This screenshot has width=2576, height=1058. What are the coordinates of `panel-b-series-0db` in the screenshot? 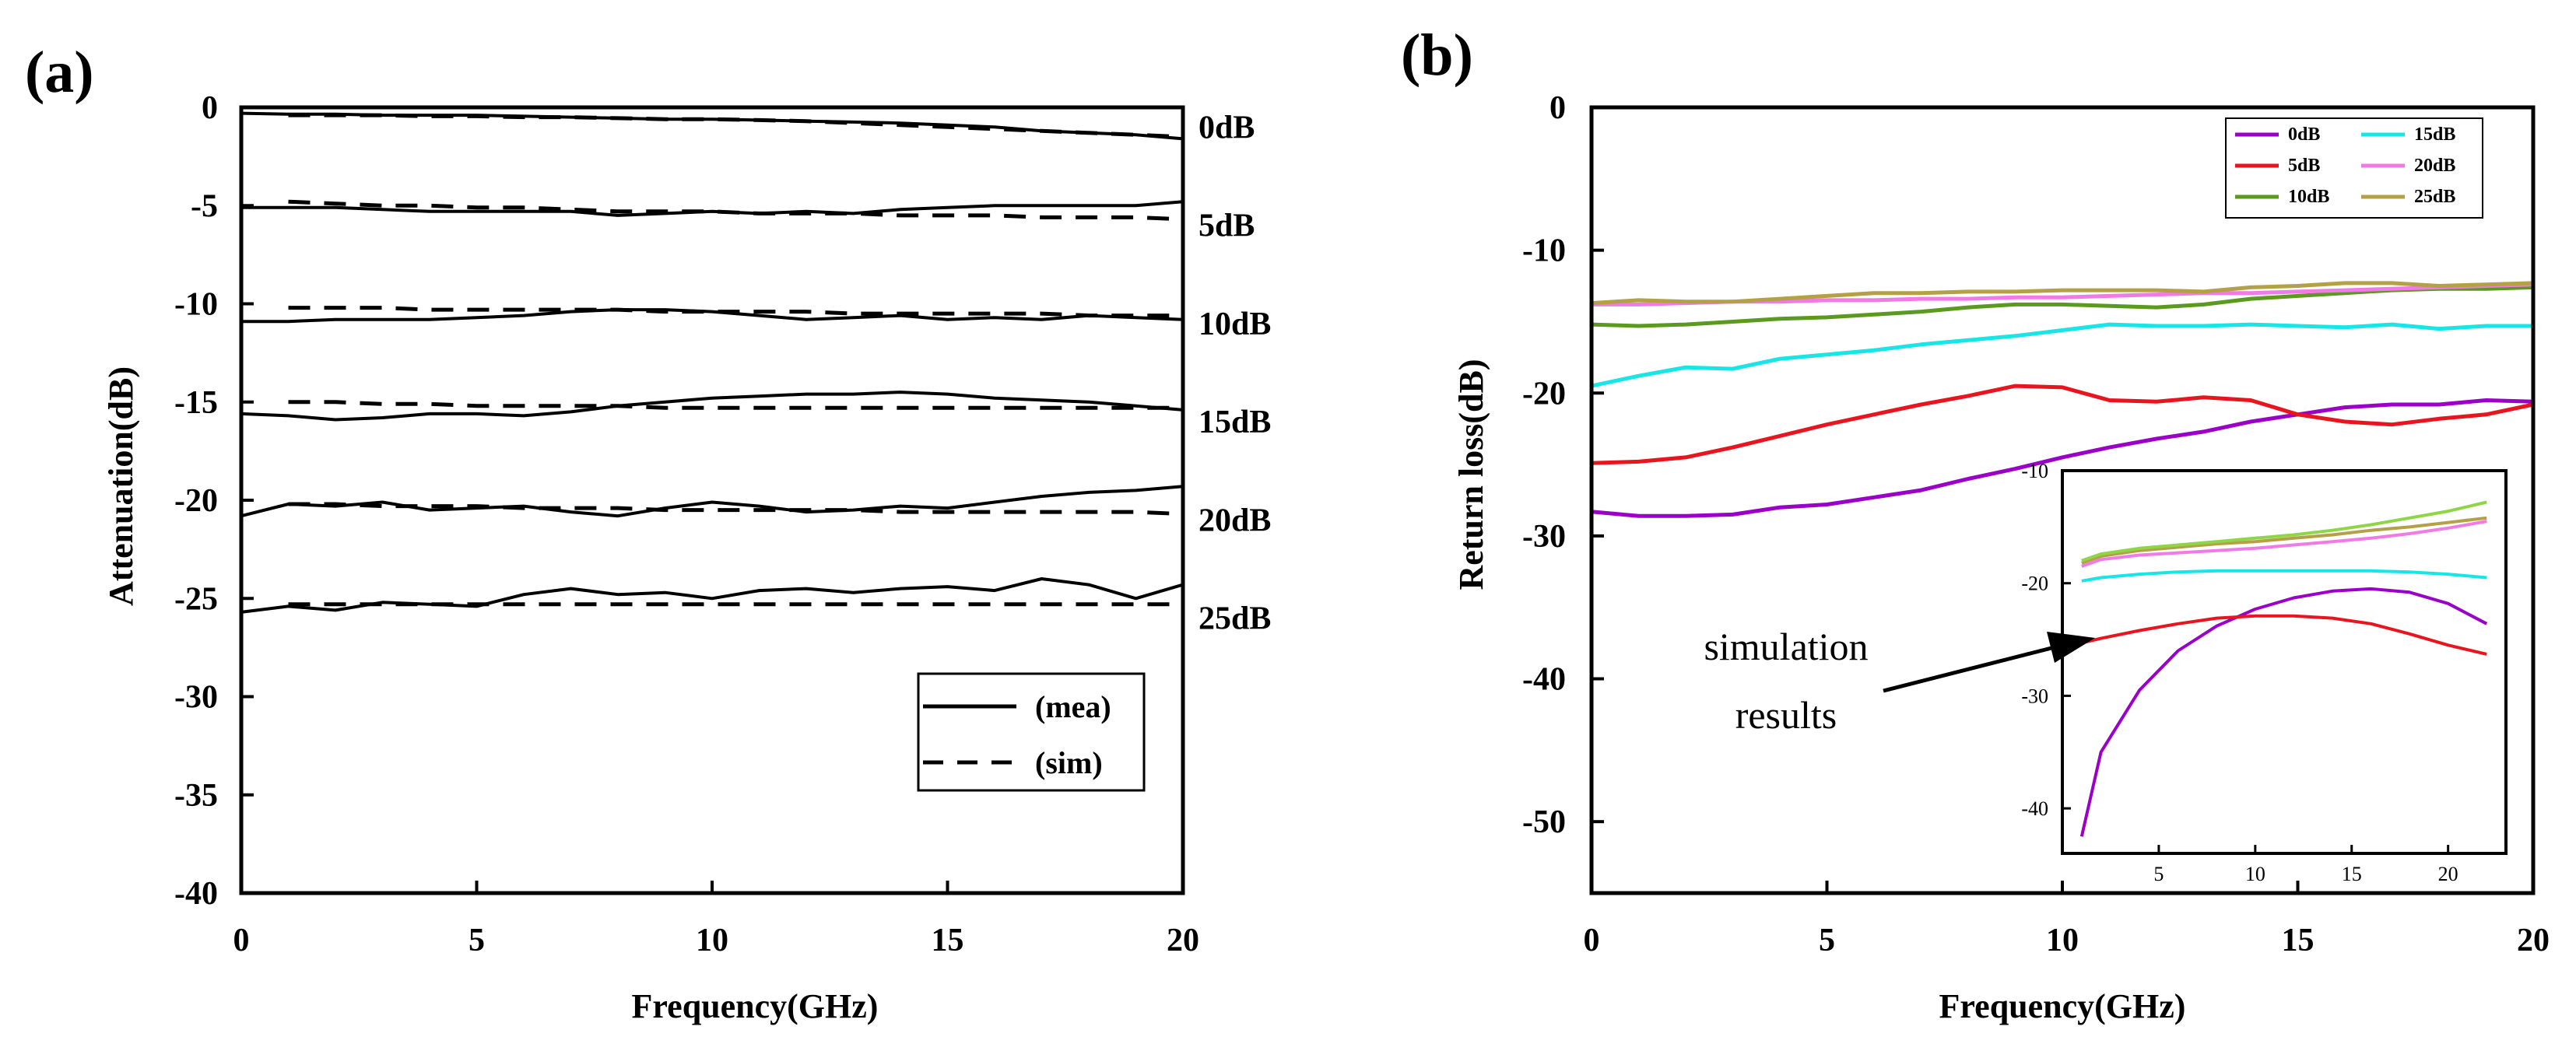 It's located at (2063, 458).